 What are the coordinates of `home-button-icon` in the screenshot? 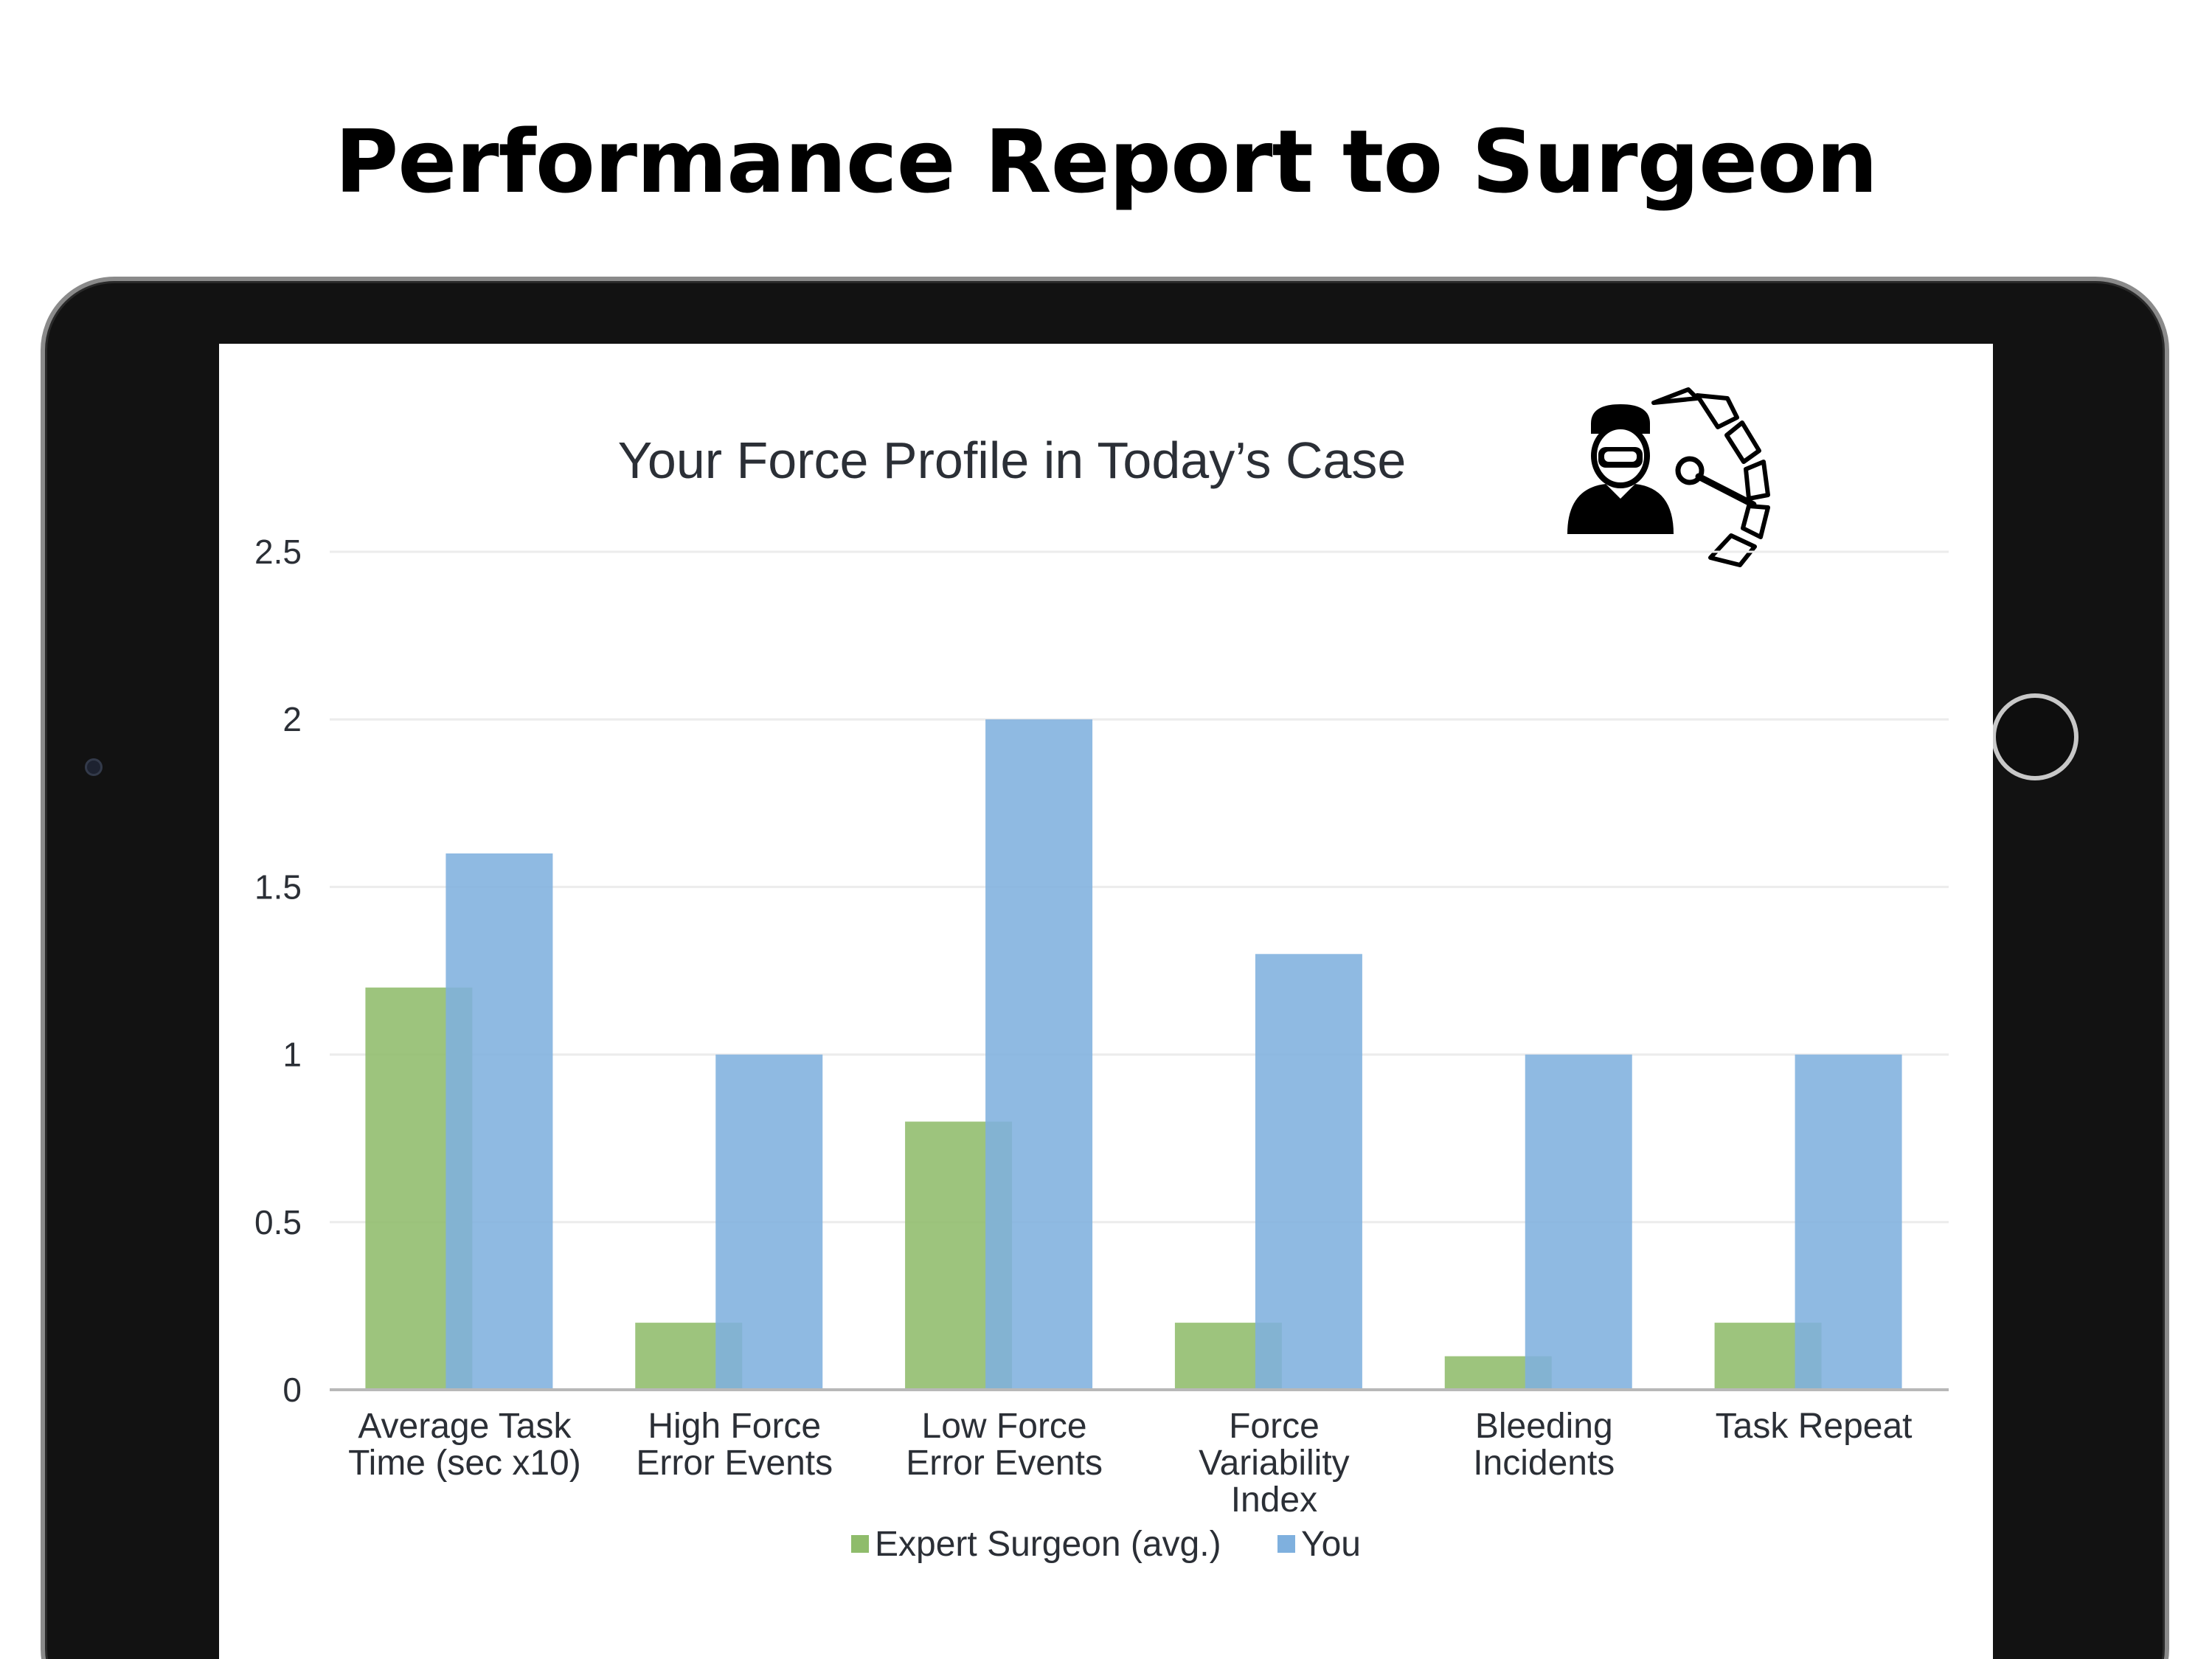 It's located at (2035, 736).